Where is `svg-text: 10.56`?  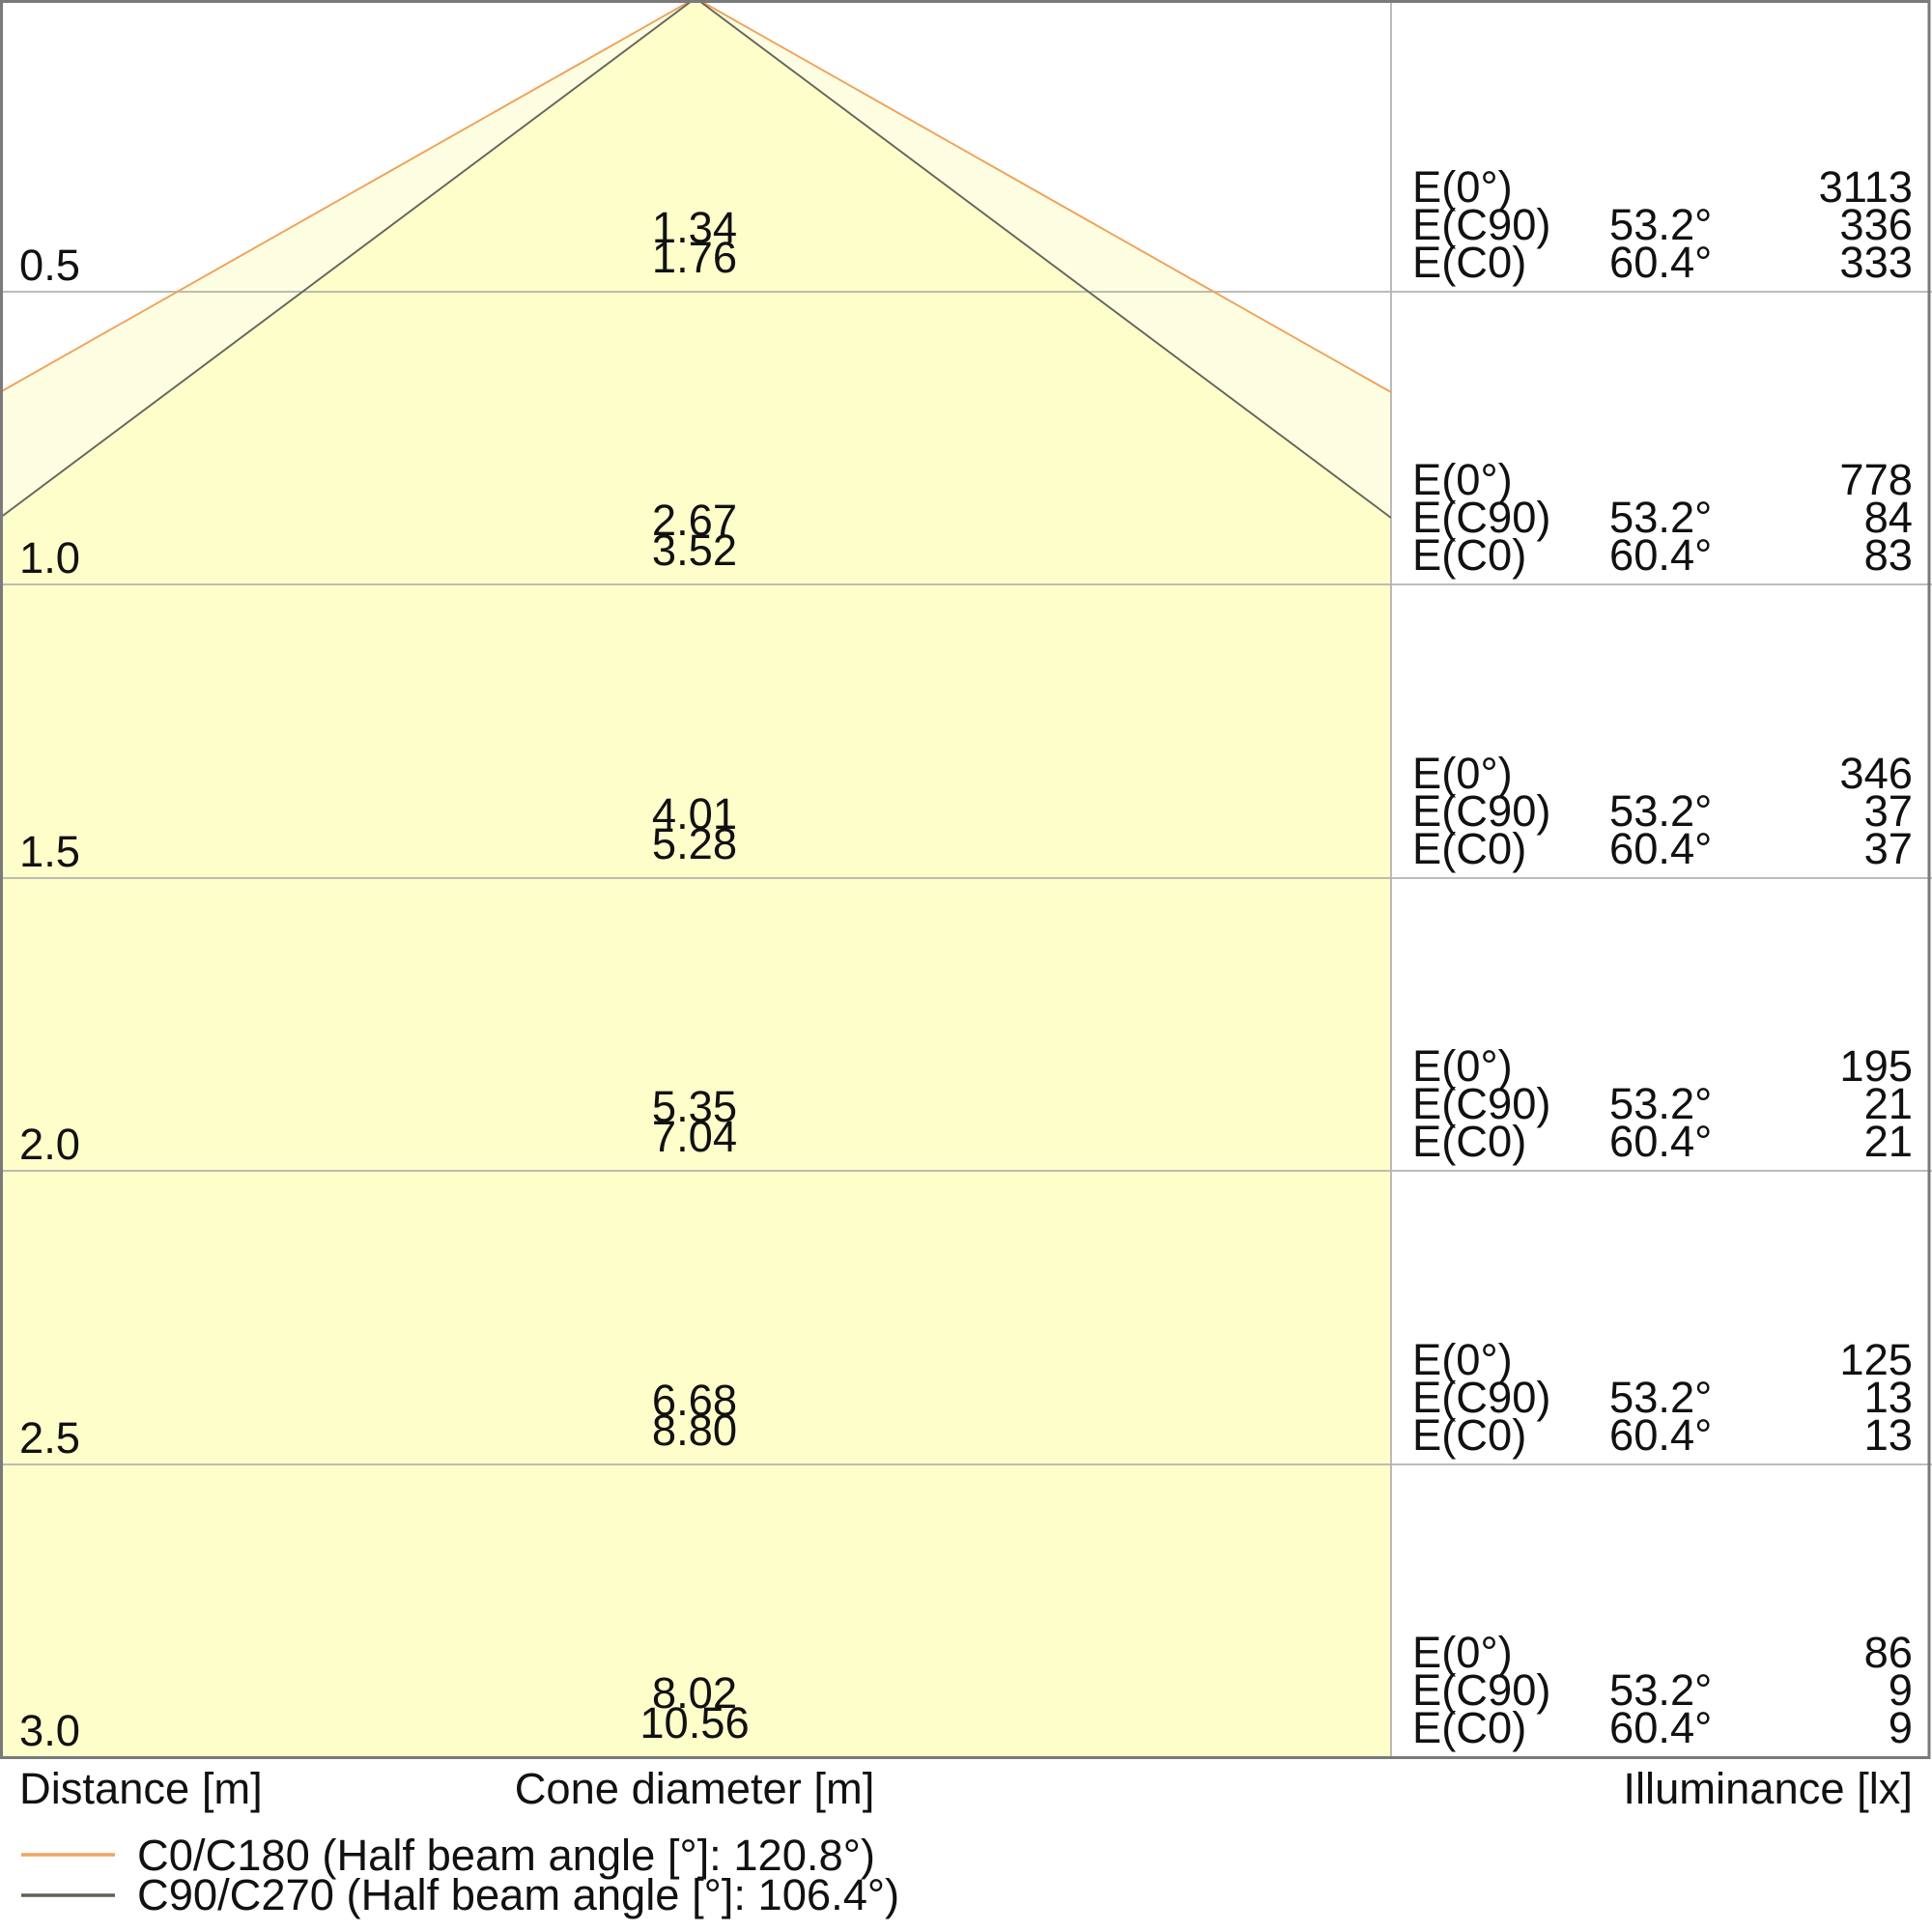
svg-text: 10.56 is located at coordinates (694, 1722).